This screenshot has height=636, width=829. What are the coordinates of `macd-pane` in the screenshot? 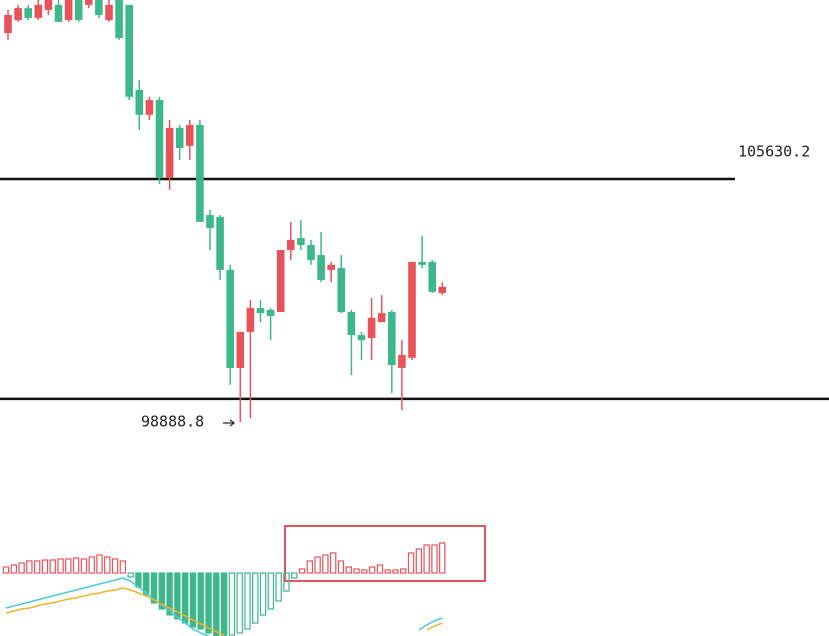 It's located at (224, 589).